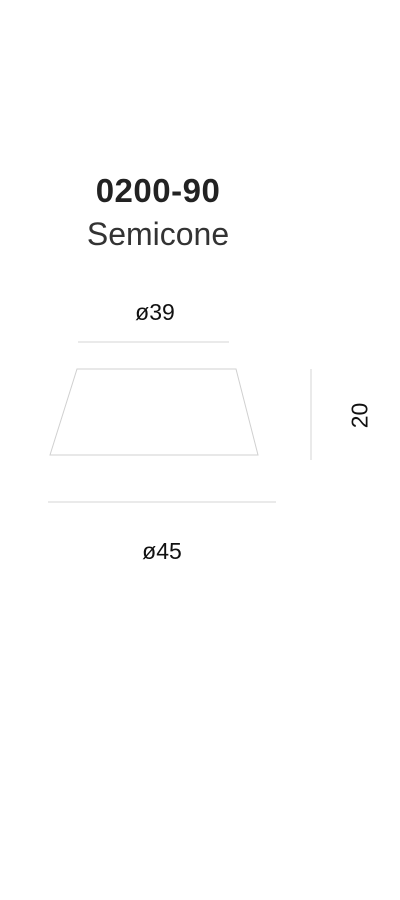 The width and height of the screenshot is (400, 900). What do you see at coordinates (158, 234) in the screenshot?
I see `product-name: Semicone` at bounding box center [158, 234].